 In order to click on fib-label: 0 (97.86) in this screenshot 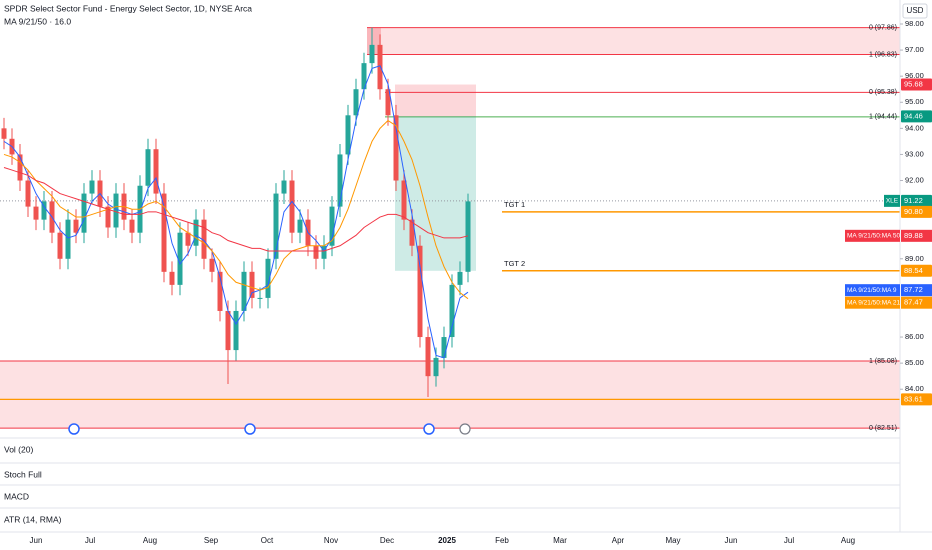, I will do `click(883, 27)`.